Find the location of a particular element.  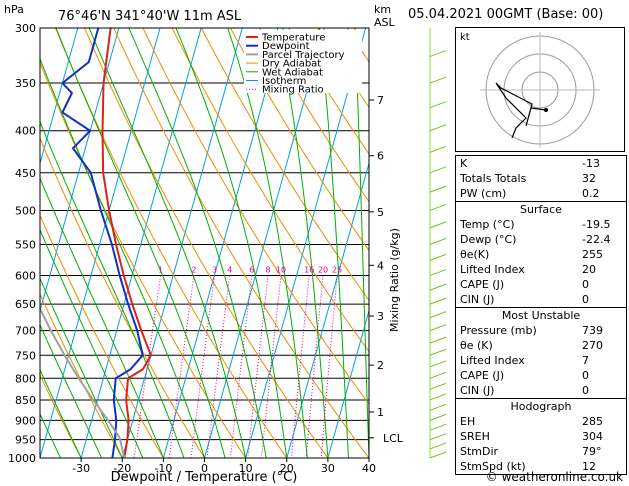

surface-title: Surface is located at coordinates (541, 209).